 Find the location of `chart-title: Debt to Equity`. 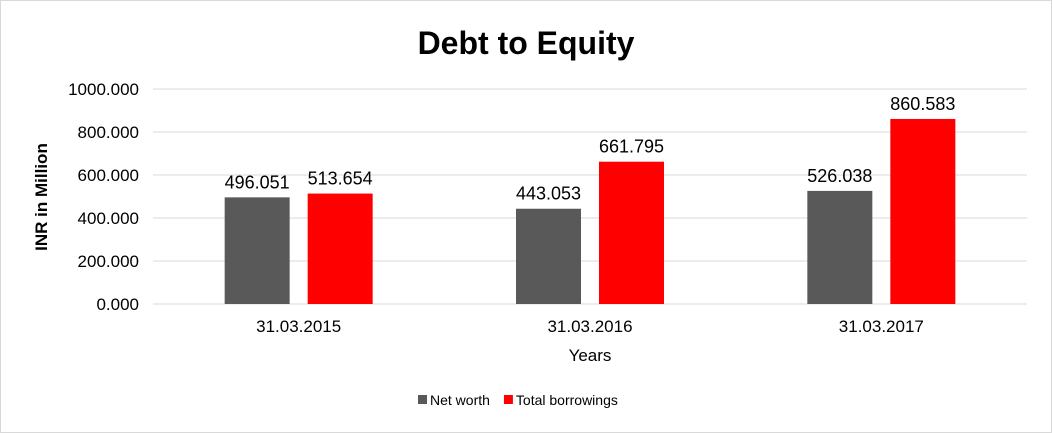

chart-title: Debt to Equity is located at coordinates (526, 43).